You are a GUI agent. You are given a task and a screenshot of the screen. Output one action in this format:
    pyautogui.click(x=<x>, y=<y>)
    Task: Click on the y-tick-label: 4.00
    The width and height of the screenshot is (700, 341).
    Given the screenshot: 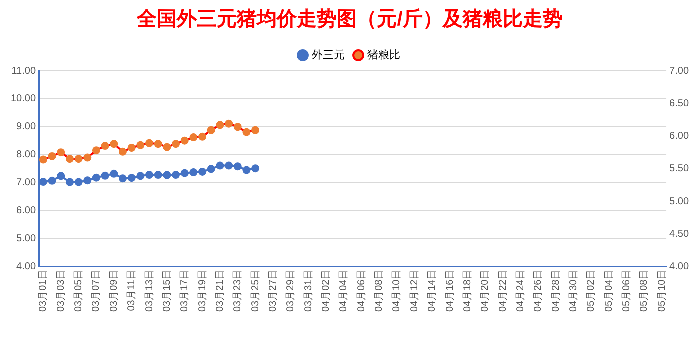 What is the action you would take?
    pyautogui.click(x=26, y=267)
    